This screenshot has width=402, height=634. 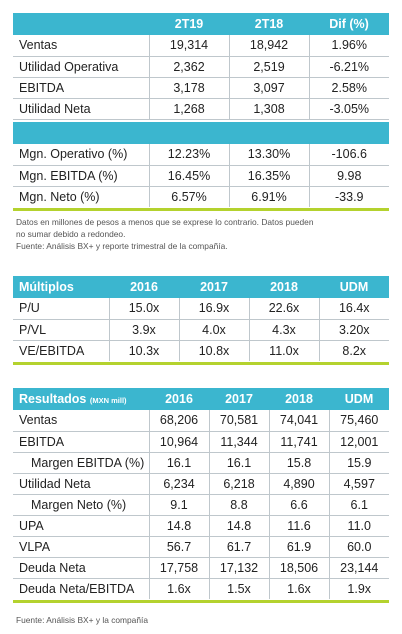 I want to click on table-row: VE/EBITDA 10.3x 10.8x 11.0x 8.2x, so click(x=201, y=350).